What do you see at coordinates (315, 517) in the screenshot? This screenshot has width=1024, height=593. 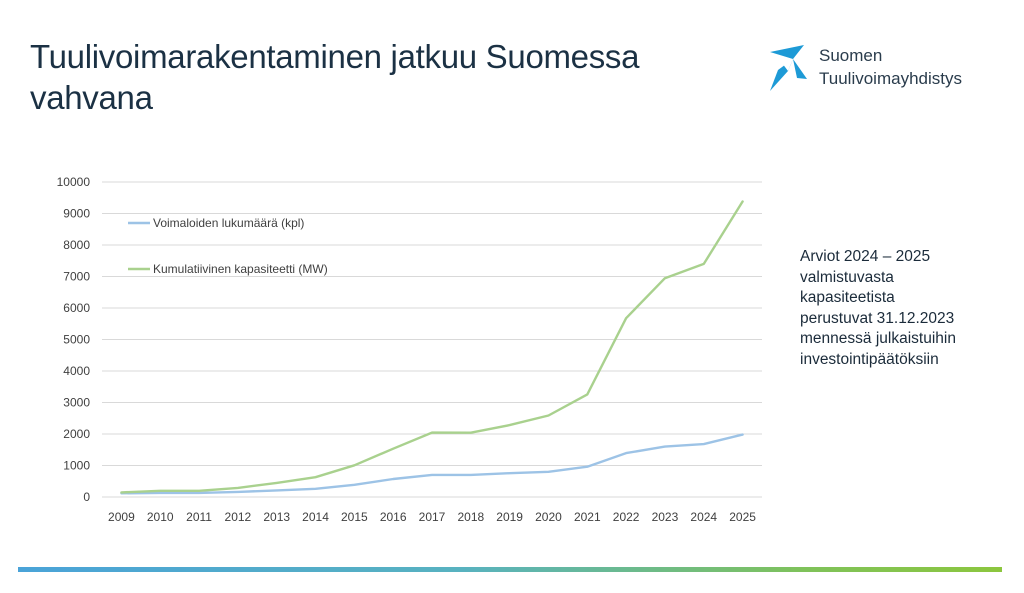 I see `x-tick-label: 2014` at bounding box center [315, 517].